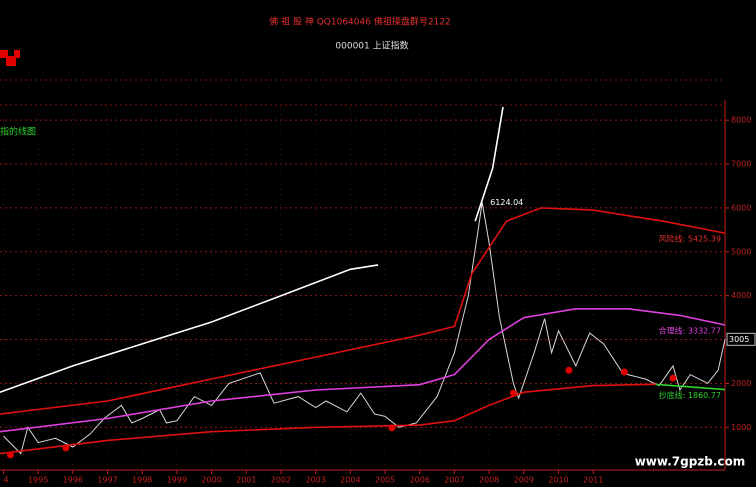 The image size is (756, 487). I want to click on x-tick-label: 2004, so click(350, 480).